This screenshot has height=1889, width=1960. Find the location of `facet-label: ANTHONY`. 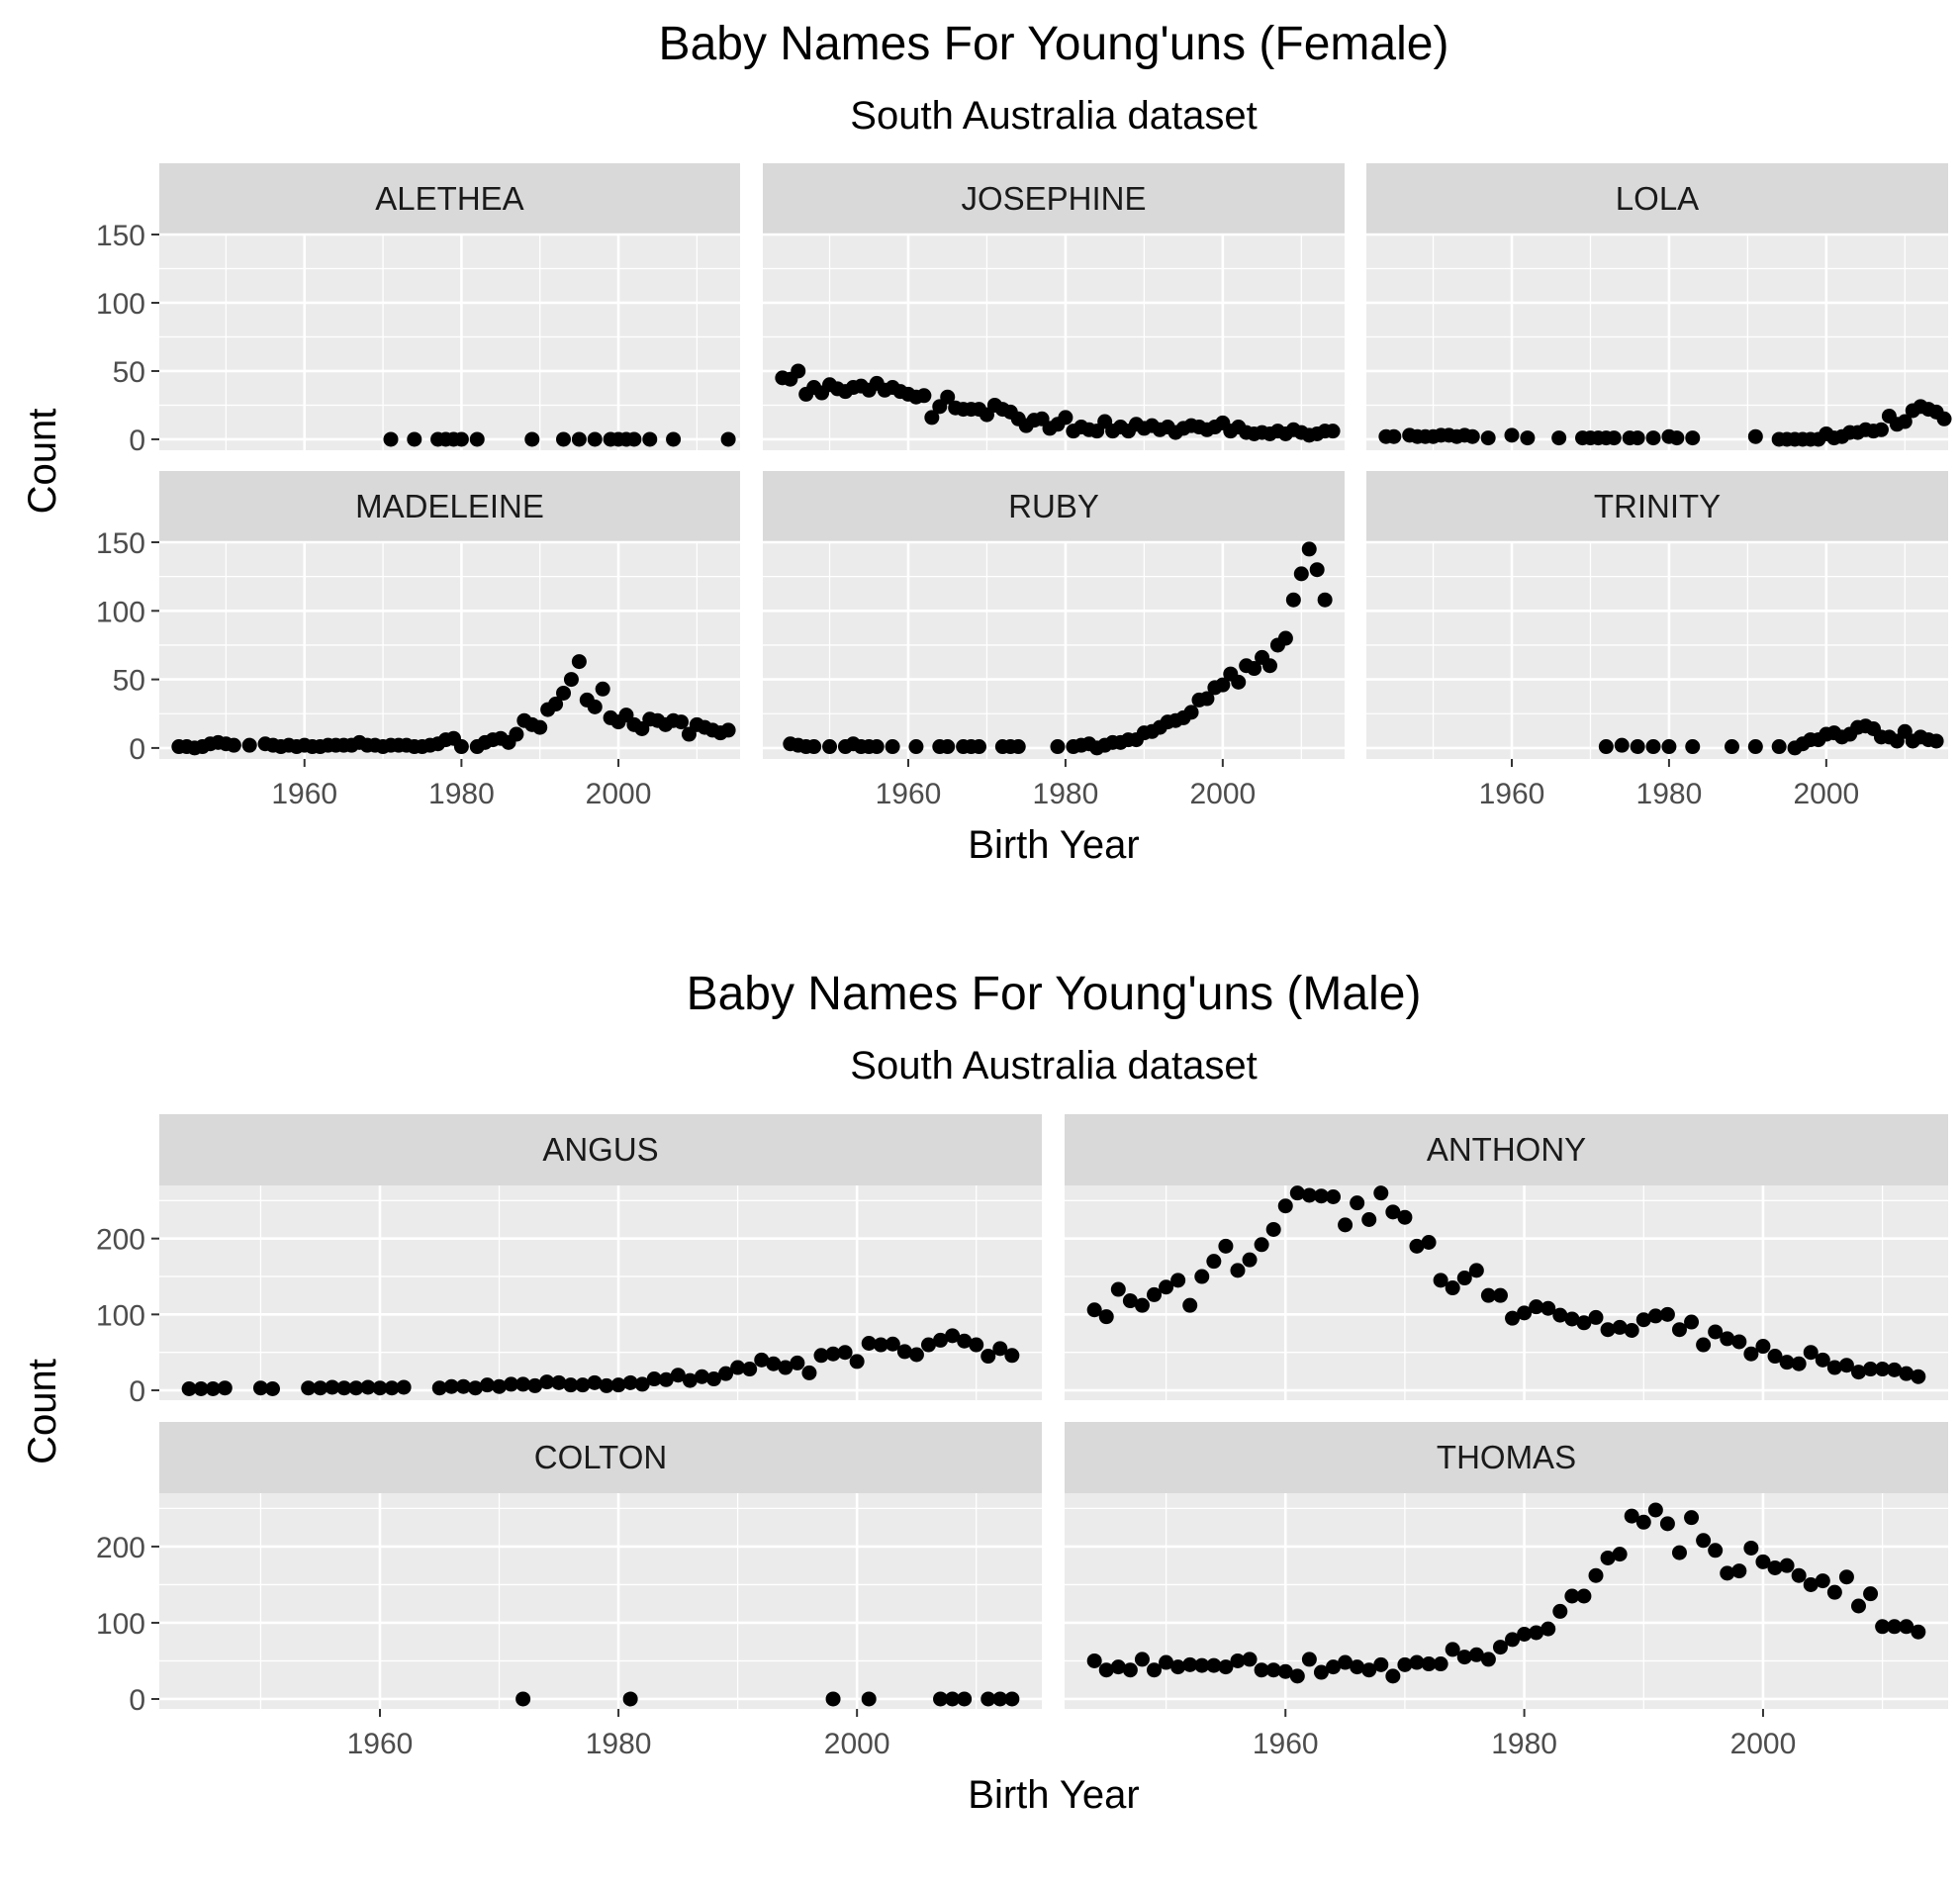

facet-label: ANTHONY is located at coordinates (1506, 1149).